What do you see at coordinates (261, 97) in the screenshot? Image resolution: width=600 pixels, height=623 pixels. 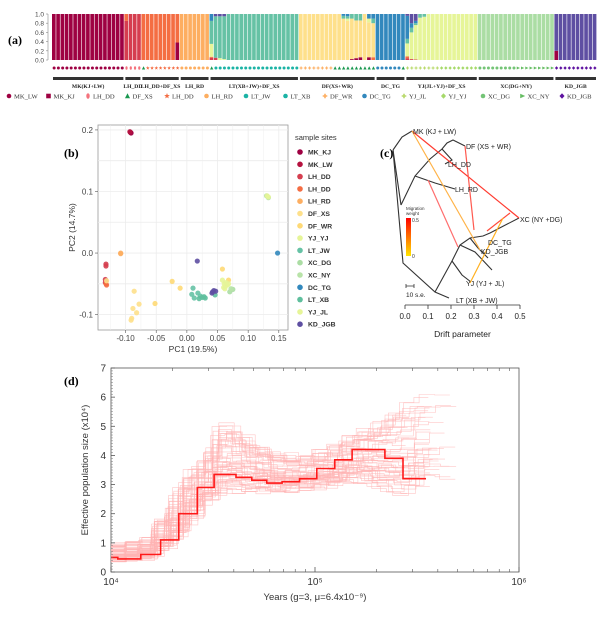 I see `legend-label: LT_JW` at bounding box center [261, 97].